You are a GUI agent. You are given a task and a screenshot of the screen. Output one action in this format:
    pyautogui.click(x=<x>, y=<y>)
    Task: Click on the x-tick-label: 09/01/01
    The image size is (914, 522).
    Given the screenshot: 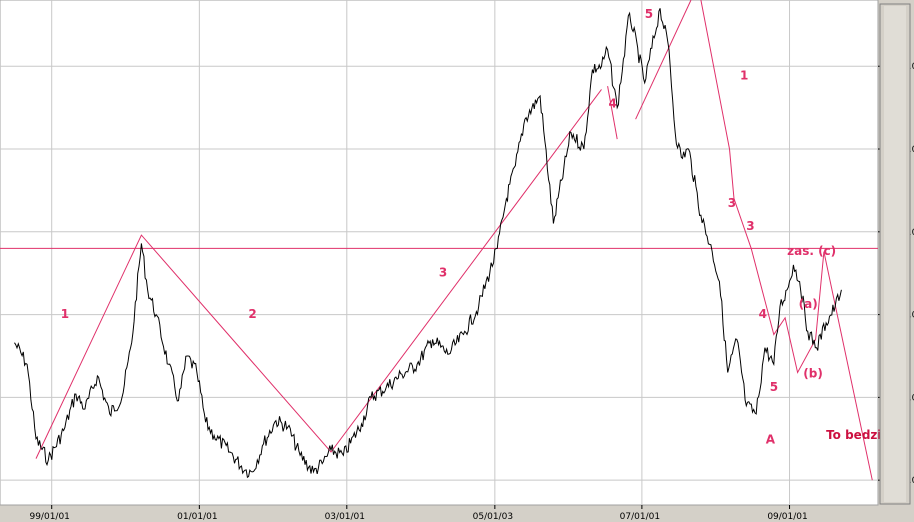 What is the action you would take?
    pyautogui.click(x=787, y=517)
    